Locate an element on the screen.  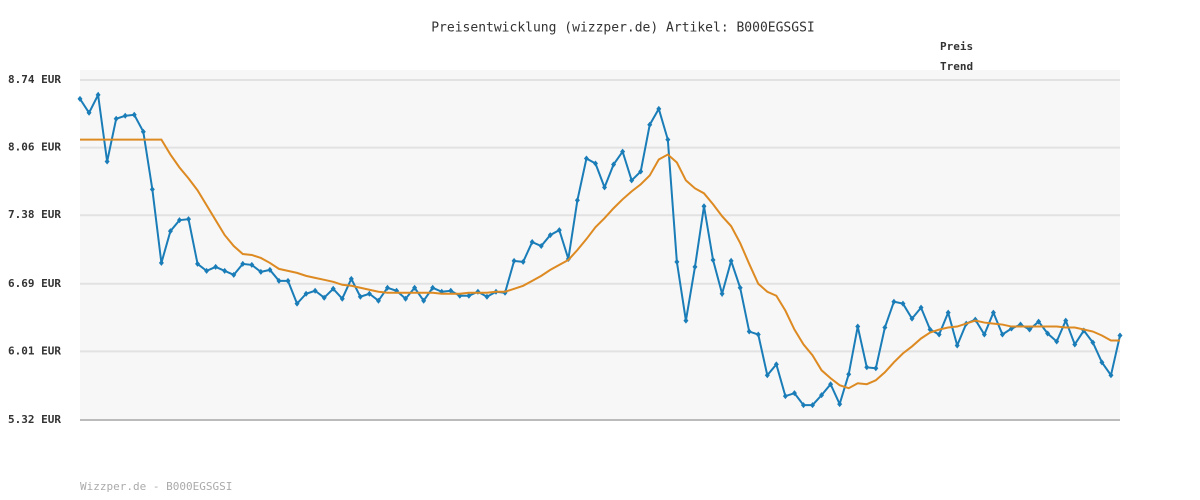
footer: Wizzper.de - B000EGSGSI is located at coordinates (156, 486).